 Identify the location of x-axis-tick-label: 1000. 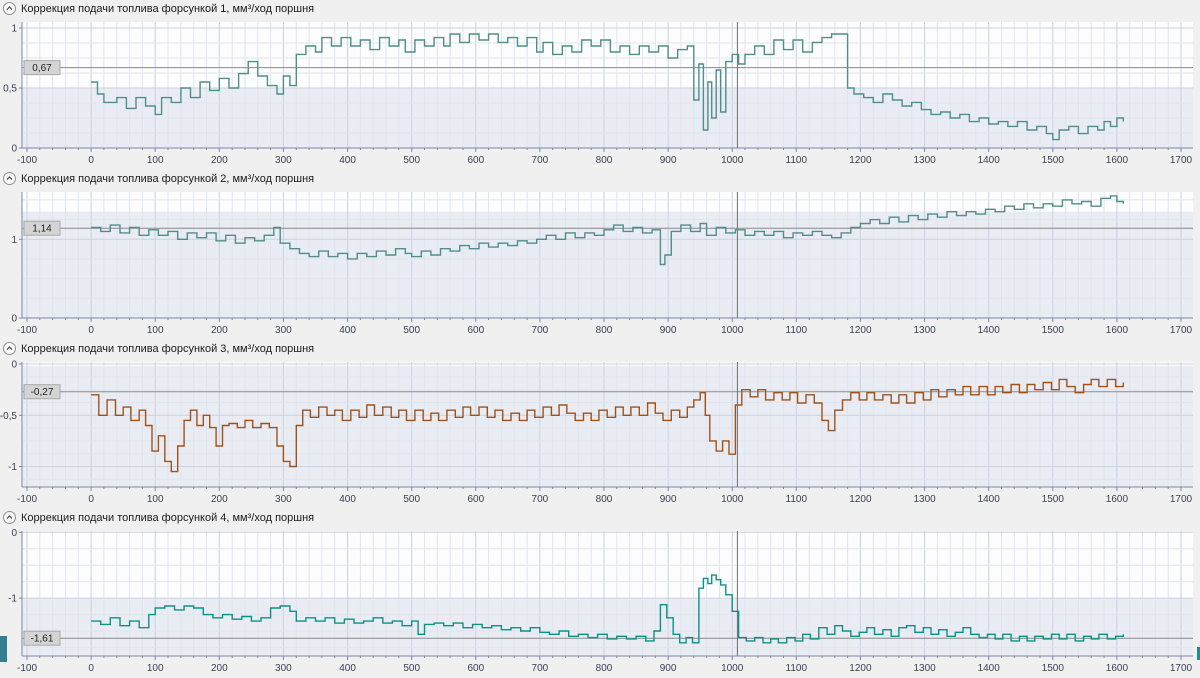
(732, 668).